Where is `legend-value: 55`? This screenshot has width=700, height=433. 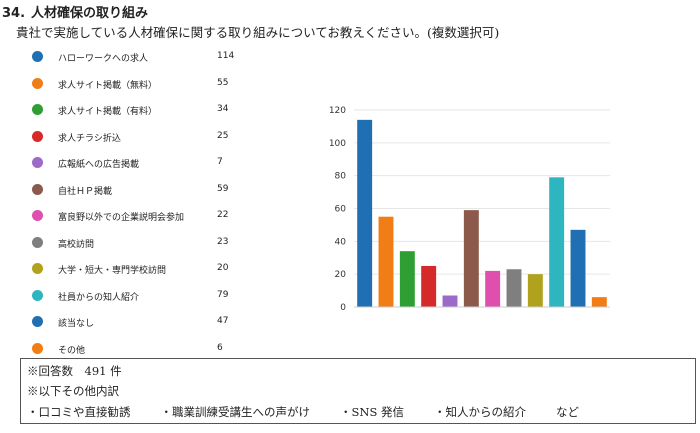 legend-value: 55 is located at coordinates (223, 82).